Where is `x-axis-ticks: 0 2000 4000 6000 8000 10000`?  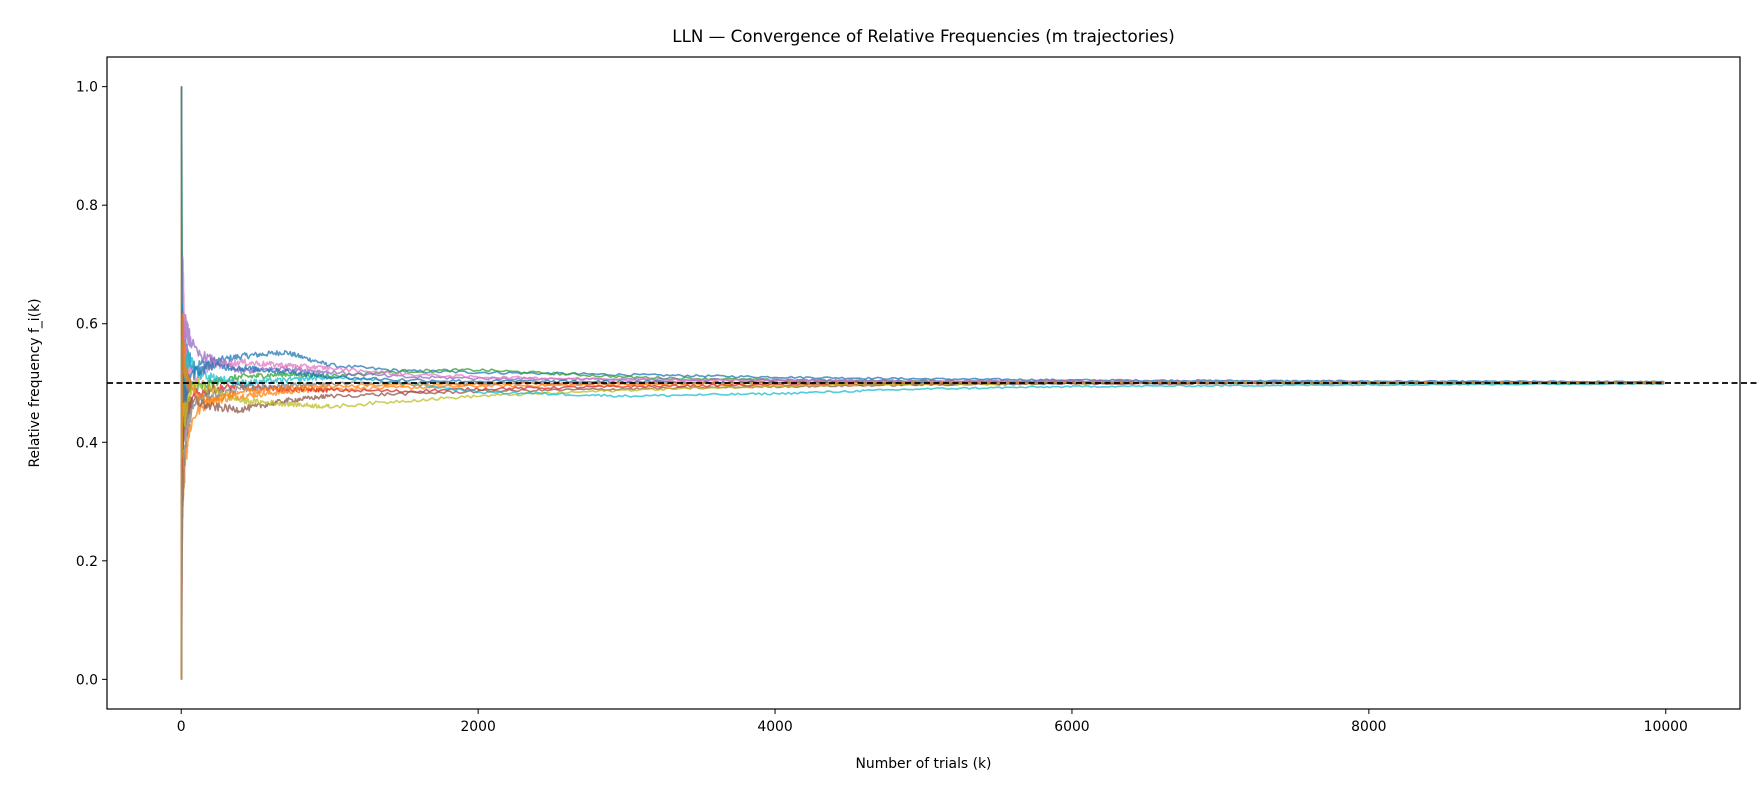
x-axis-ticks: 0 2000 4000 6000 8000 10000 is located at coordinates (932, 722).